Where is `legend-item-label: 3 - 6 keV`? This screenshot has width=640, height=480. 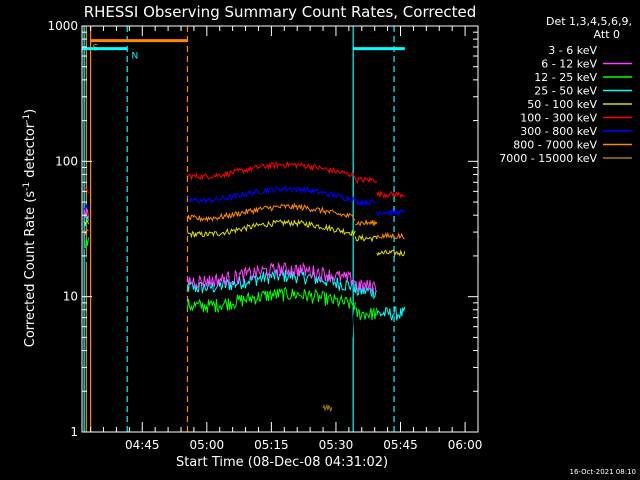 legend-item-label: 3 - 6 keV is located at coordinates (572, 50).